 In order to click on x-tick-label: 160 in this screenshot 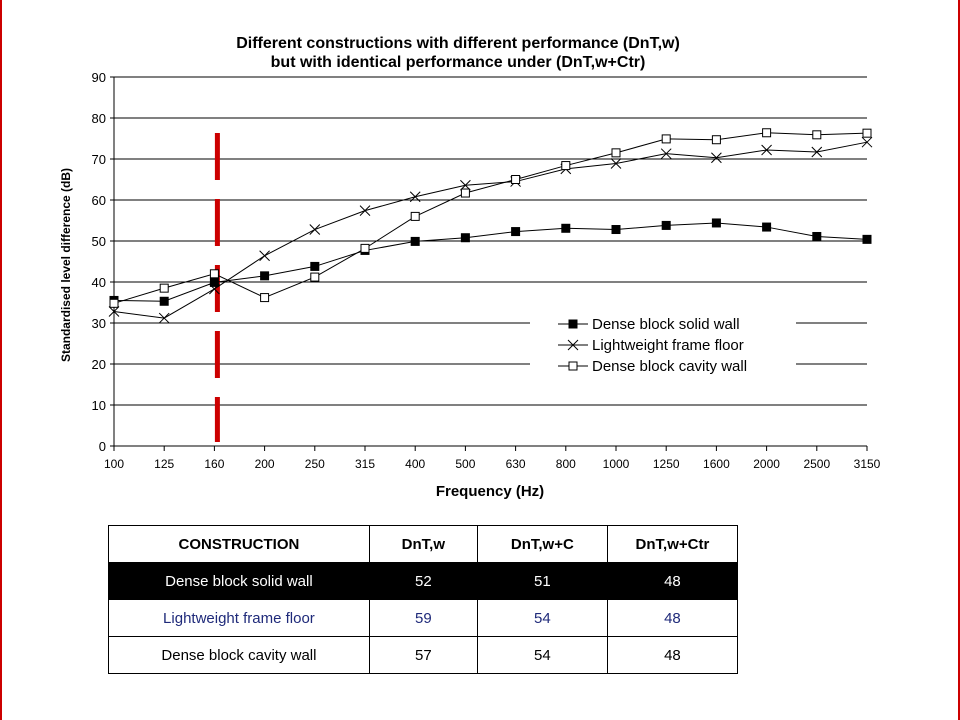, I will do `click(214, 464)`.